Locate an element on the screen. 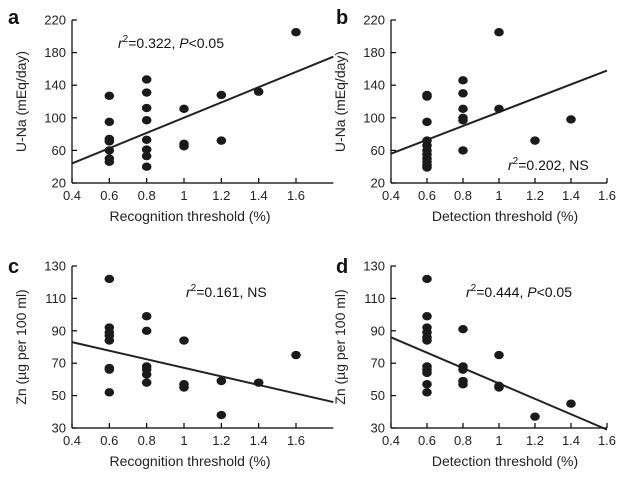 The width and height of the screenshot is (639, 485). panel-letter: d is located at coordinates (342, 267).